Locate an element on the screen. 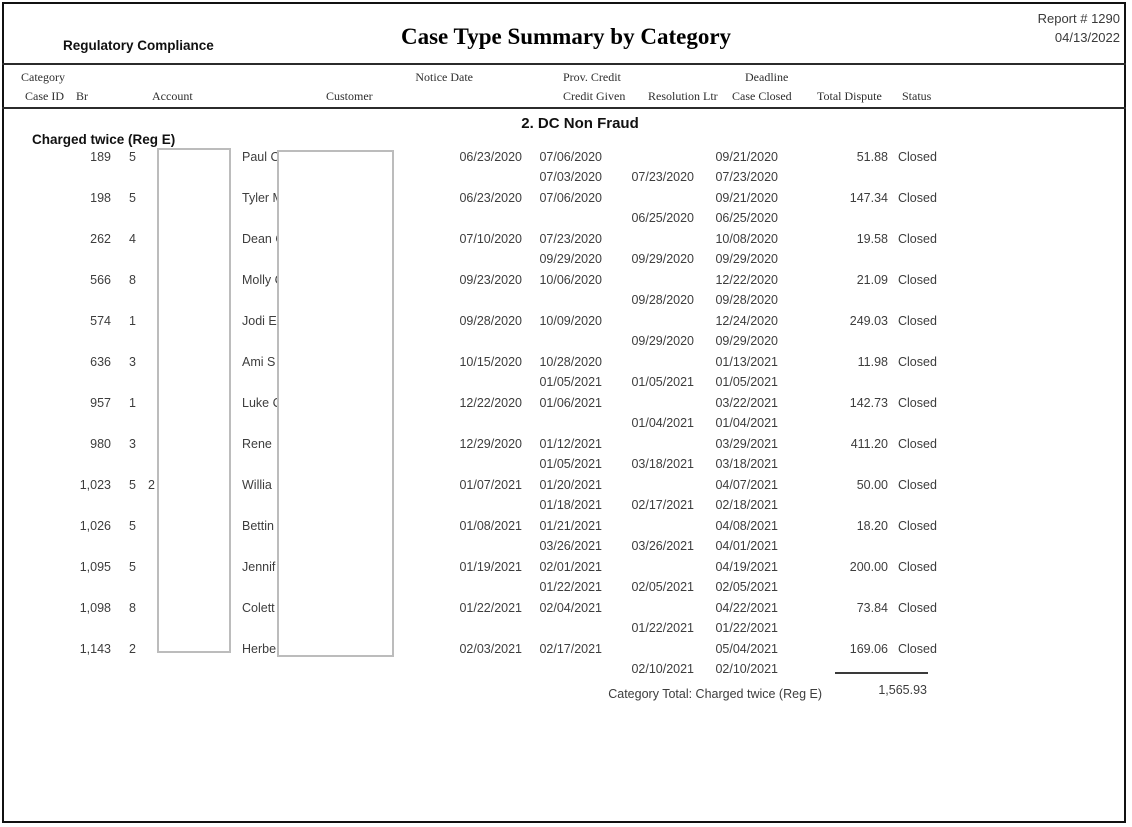 Image resolution: width=1132 pixels, height=827 pixels. col-header-br: Br is located at coordinates (82, 96).